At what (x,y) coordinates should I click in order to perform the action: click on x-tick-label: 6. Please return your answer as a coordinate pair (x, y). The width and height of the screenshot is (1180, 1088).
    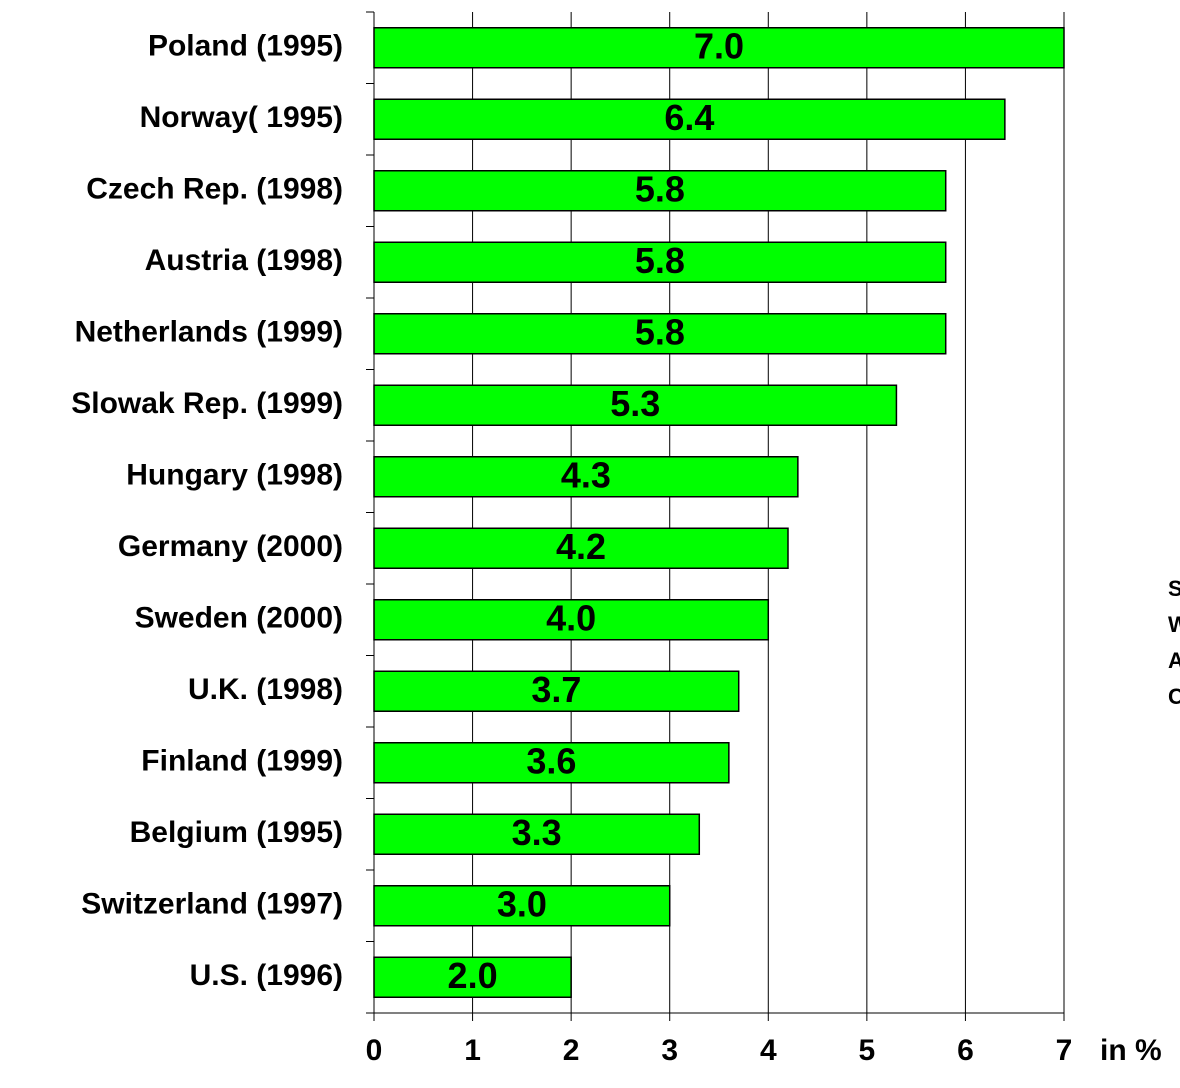
    Looking at the image, I should click on (965, 1050).